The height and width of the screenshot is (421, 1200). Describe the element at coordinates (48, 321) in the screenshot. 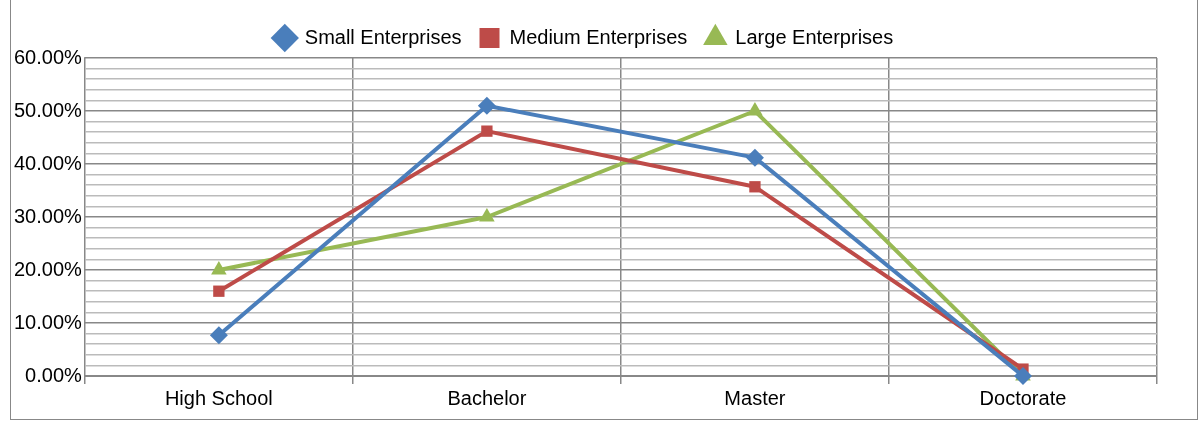

I see `y-tick-label: 10.00%` at that location.